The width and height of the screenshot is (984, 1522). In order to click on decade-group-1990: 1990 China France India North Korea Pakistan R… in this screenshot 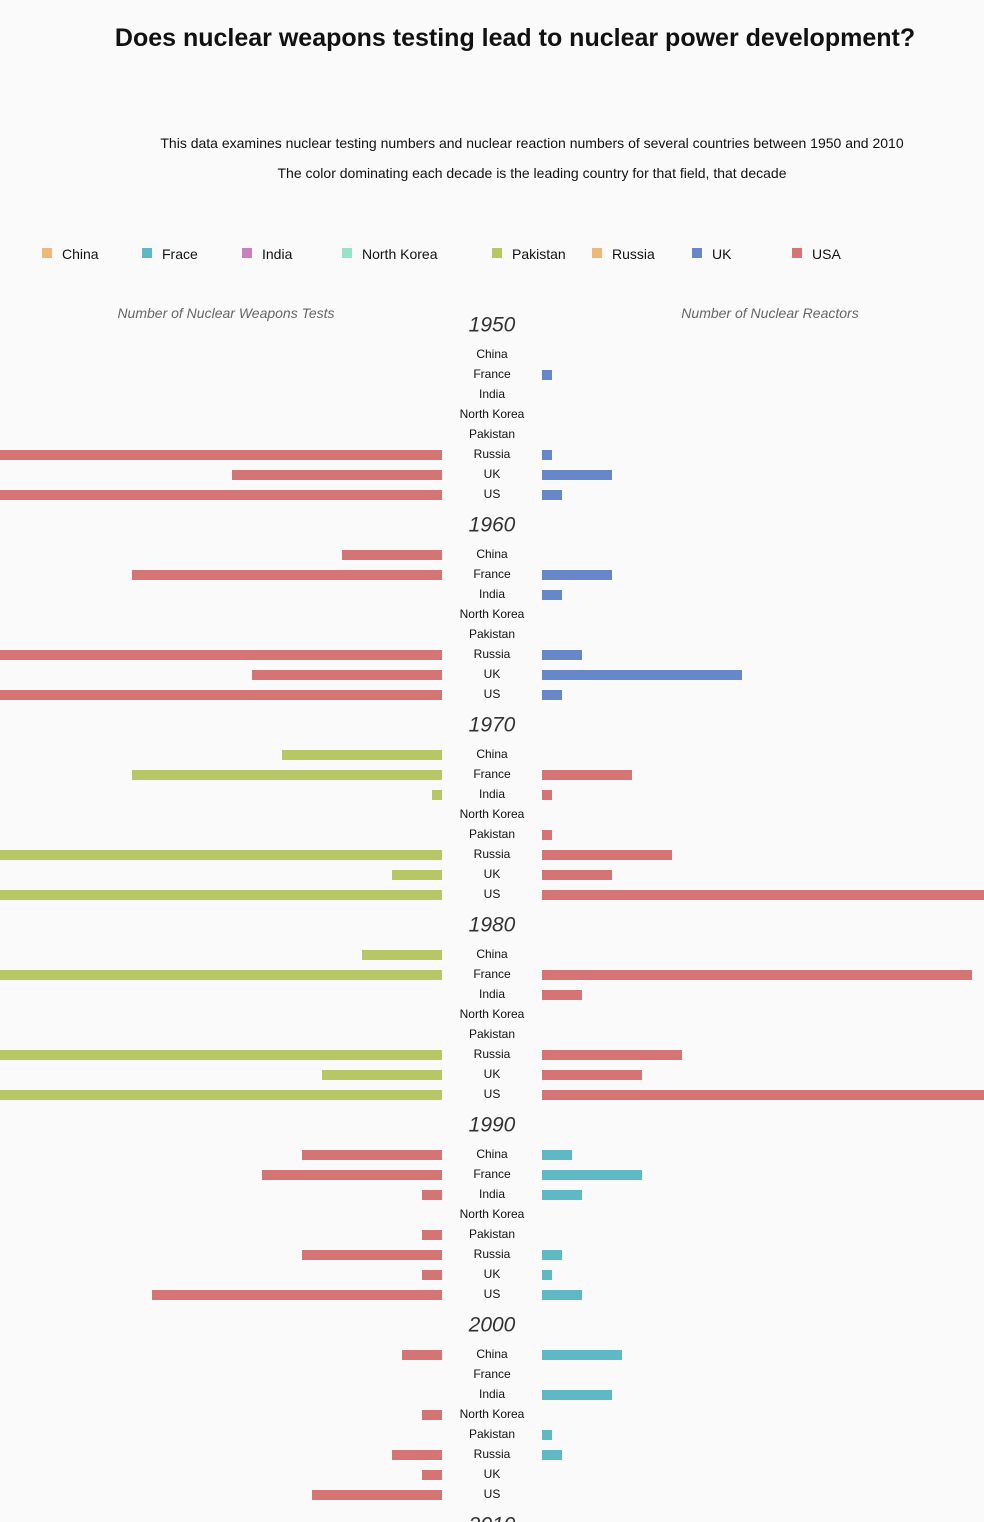, I will do `click(397, 1207)`.